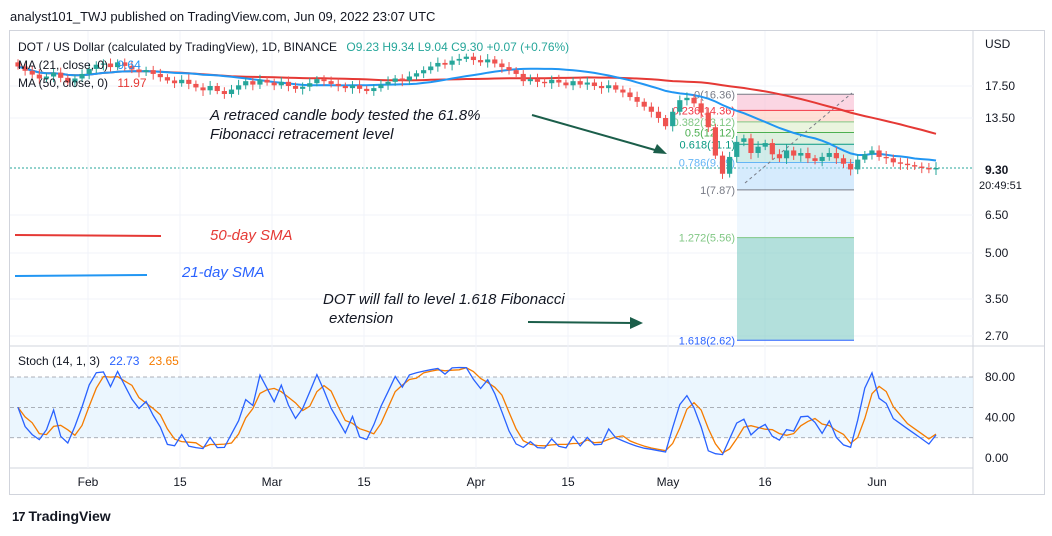  I want to click on price-tick-label: 3.50, so click(997, 299).